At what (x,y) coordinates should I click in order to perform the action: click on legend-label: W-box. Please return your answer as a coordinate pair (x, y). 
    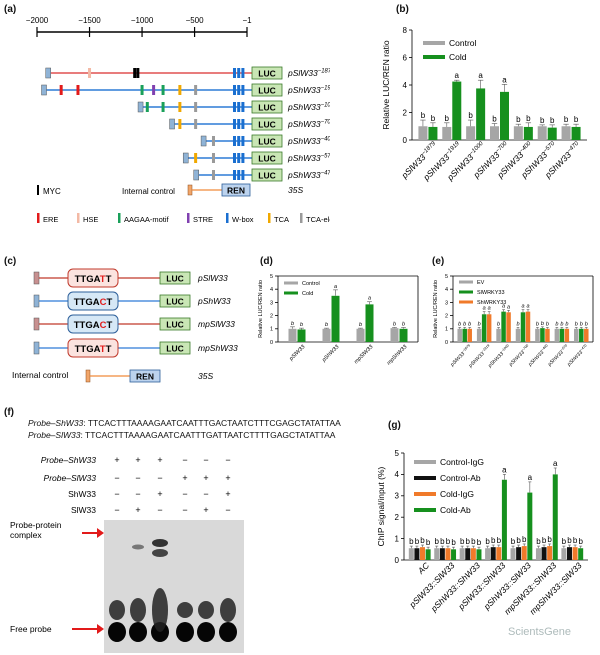
    Looking at the image, I should click on (243, 219).